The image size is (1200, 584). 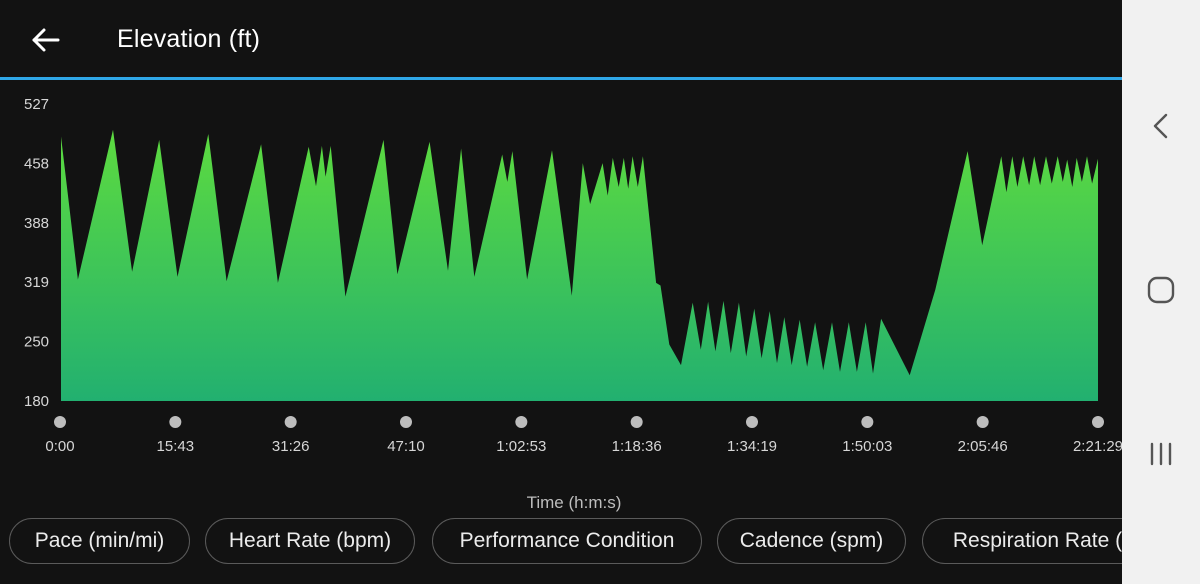 What do you see at coordinates (521, 446) in the screenshot?
I see `x-tick-label: 1:02:53` at bounding box center [521, 446].